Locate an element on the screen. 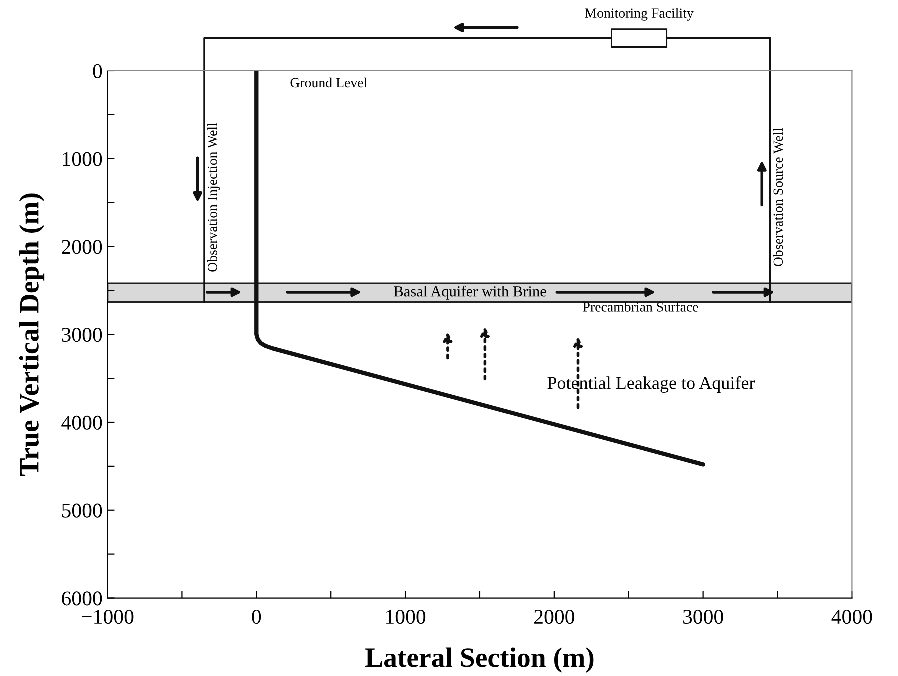  ref-line-label: Observation Injection Well is located at coordinates (214, 197).